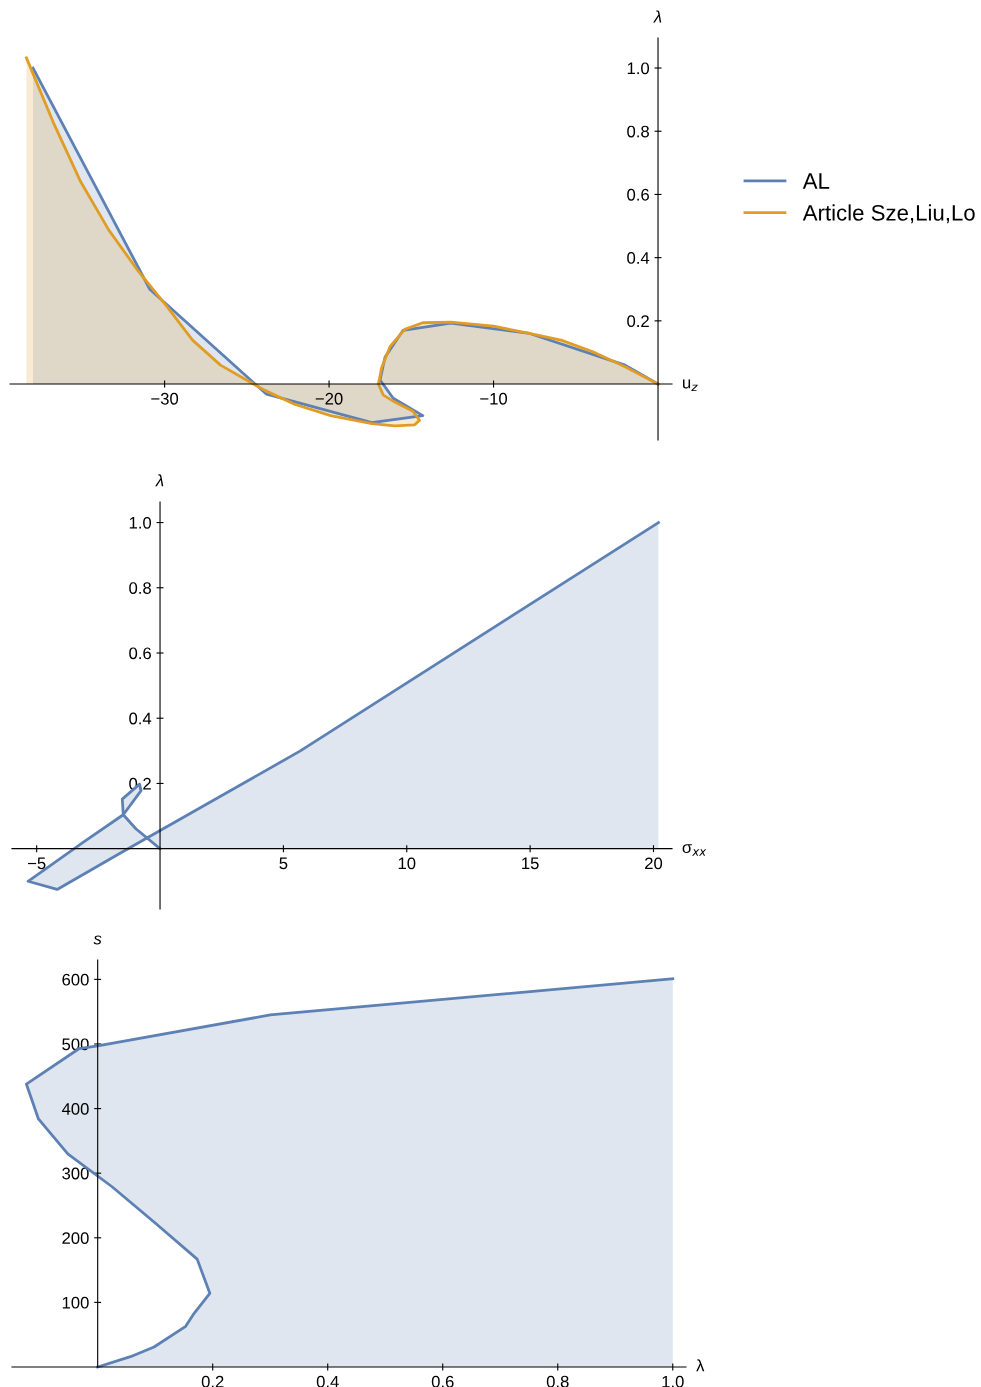 The image size is (981, 1387). What do you see at coordinates (690, 385) in the screenshot?
I see `x-axis-title: u$_{z}$` at bounding box center [690, 385].